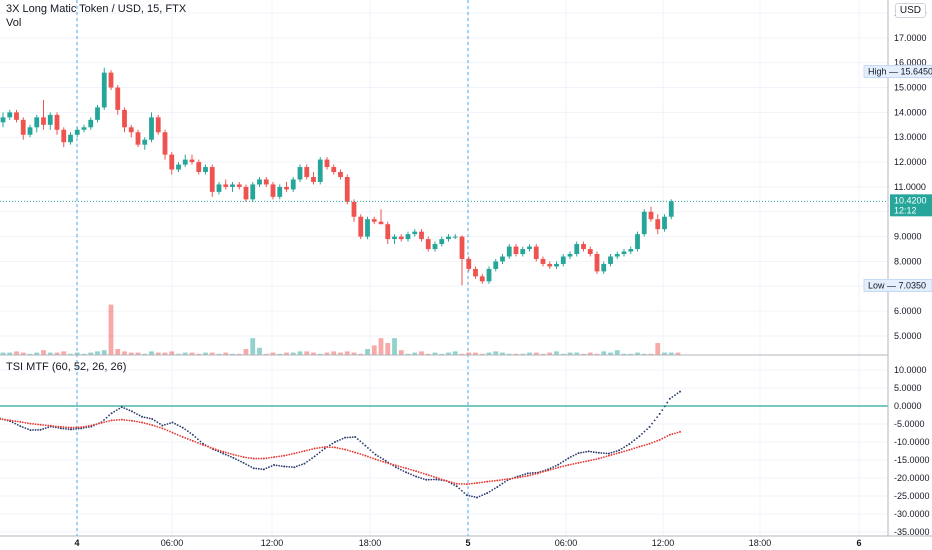 Image resolution: width=932 pixels, height=550 pixels. Describe the element at coordinates (908, 388) in the screenshot. I see `tsi-tick-label: 5.0000` at that location.